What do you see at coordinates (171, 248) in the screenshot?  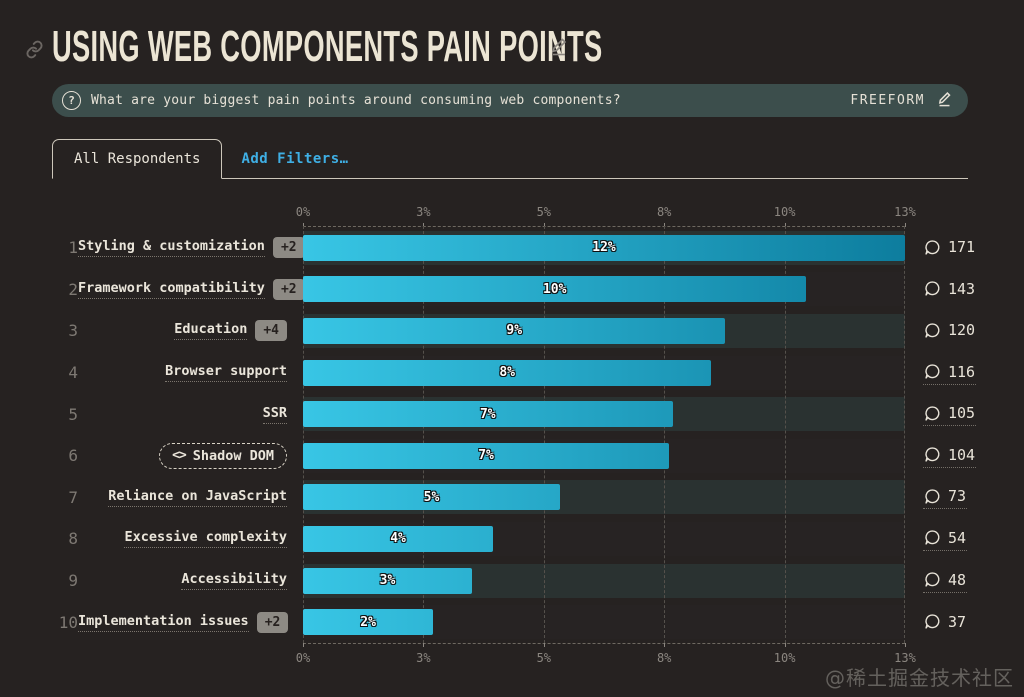 I see `row-label: Styling & customization` at bounding box center [171, 248].